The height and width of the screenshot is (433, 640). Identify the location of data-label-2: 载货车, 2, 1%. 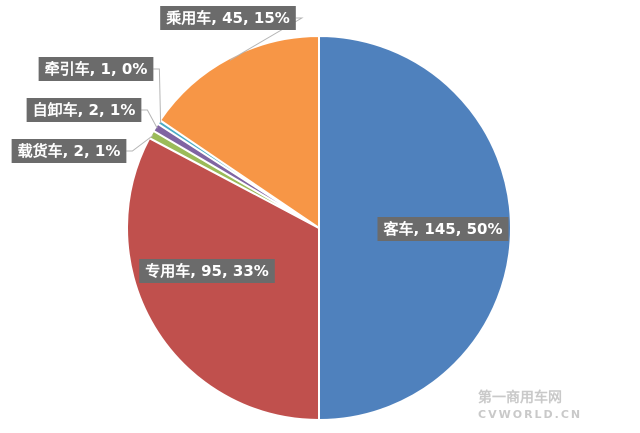
(69, 151).